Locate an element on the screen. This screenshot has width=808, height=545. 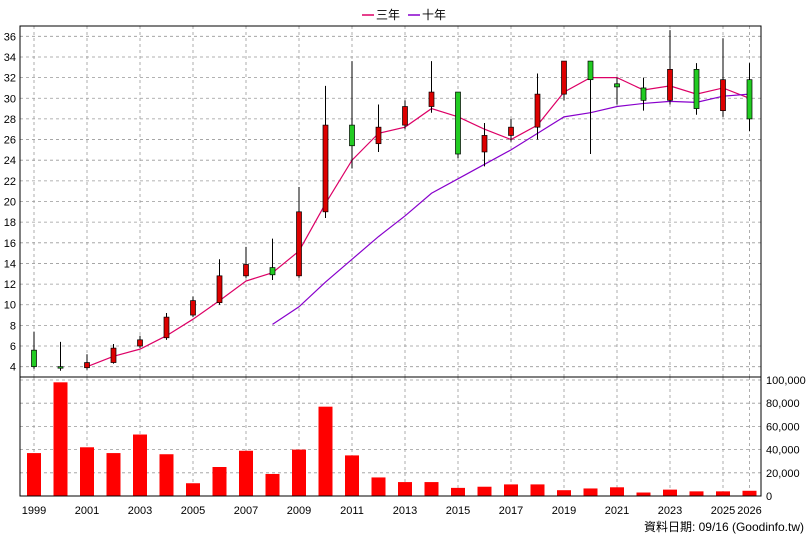
x-tick-label: 2009 is located at coordinates (299, 511).